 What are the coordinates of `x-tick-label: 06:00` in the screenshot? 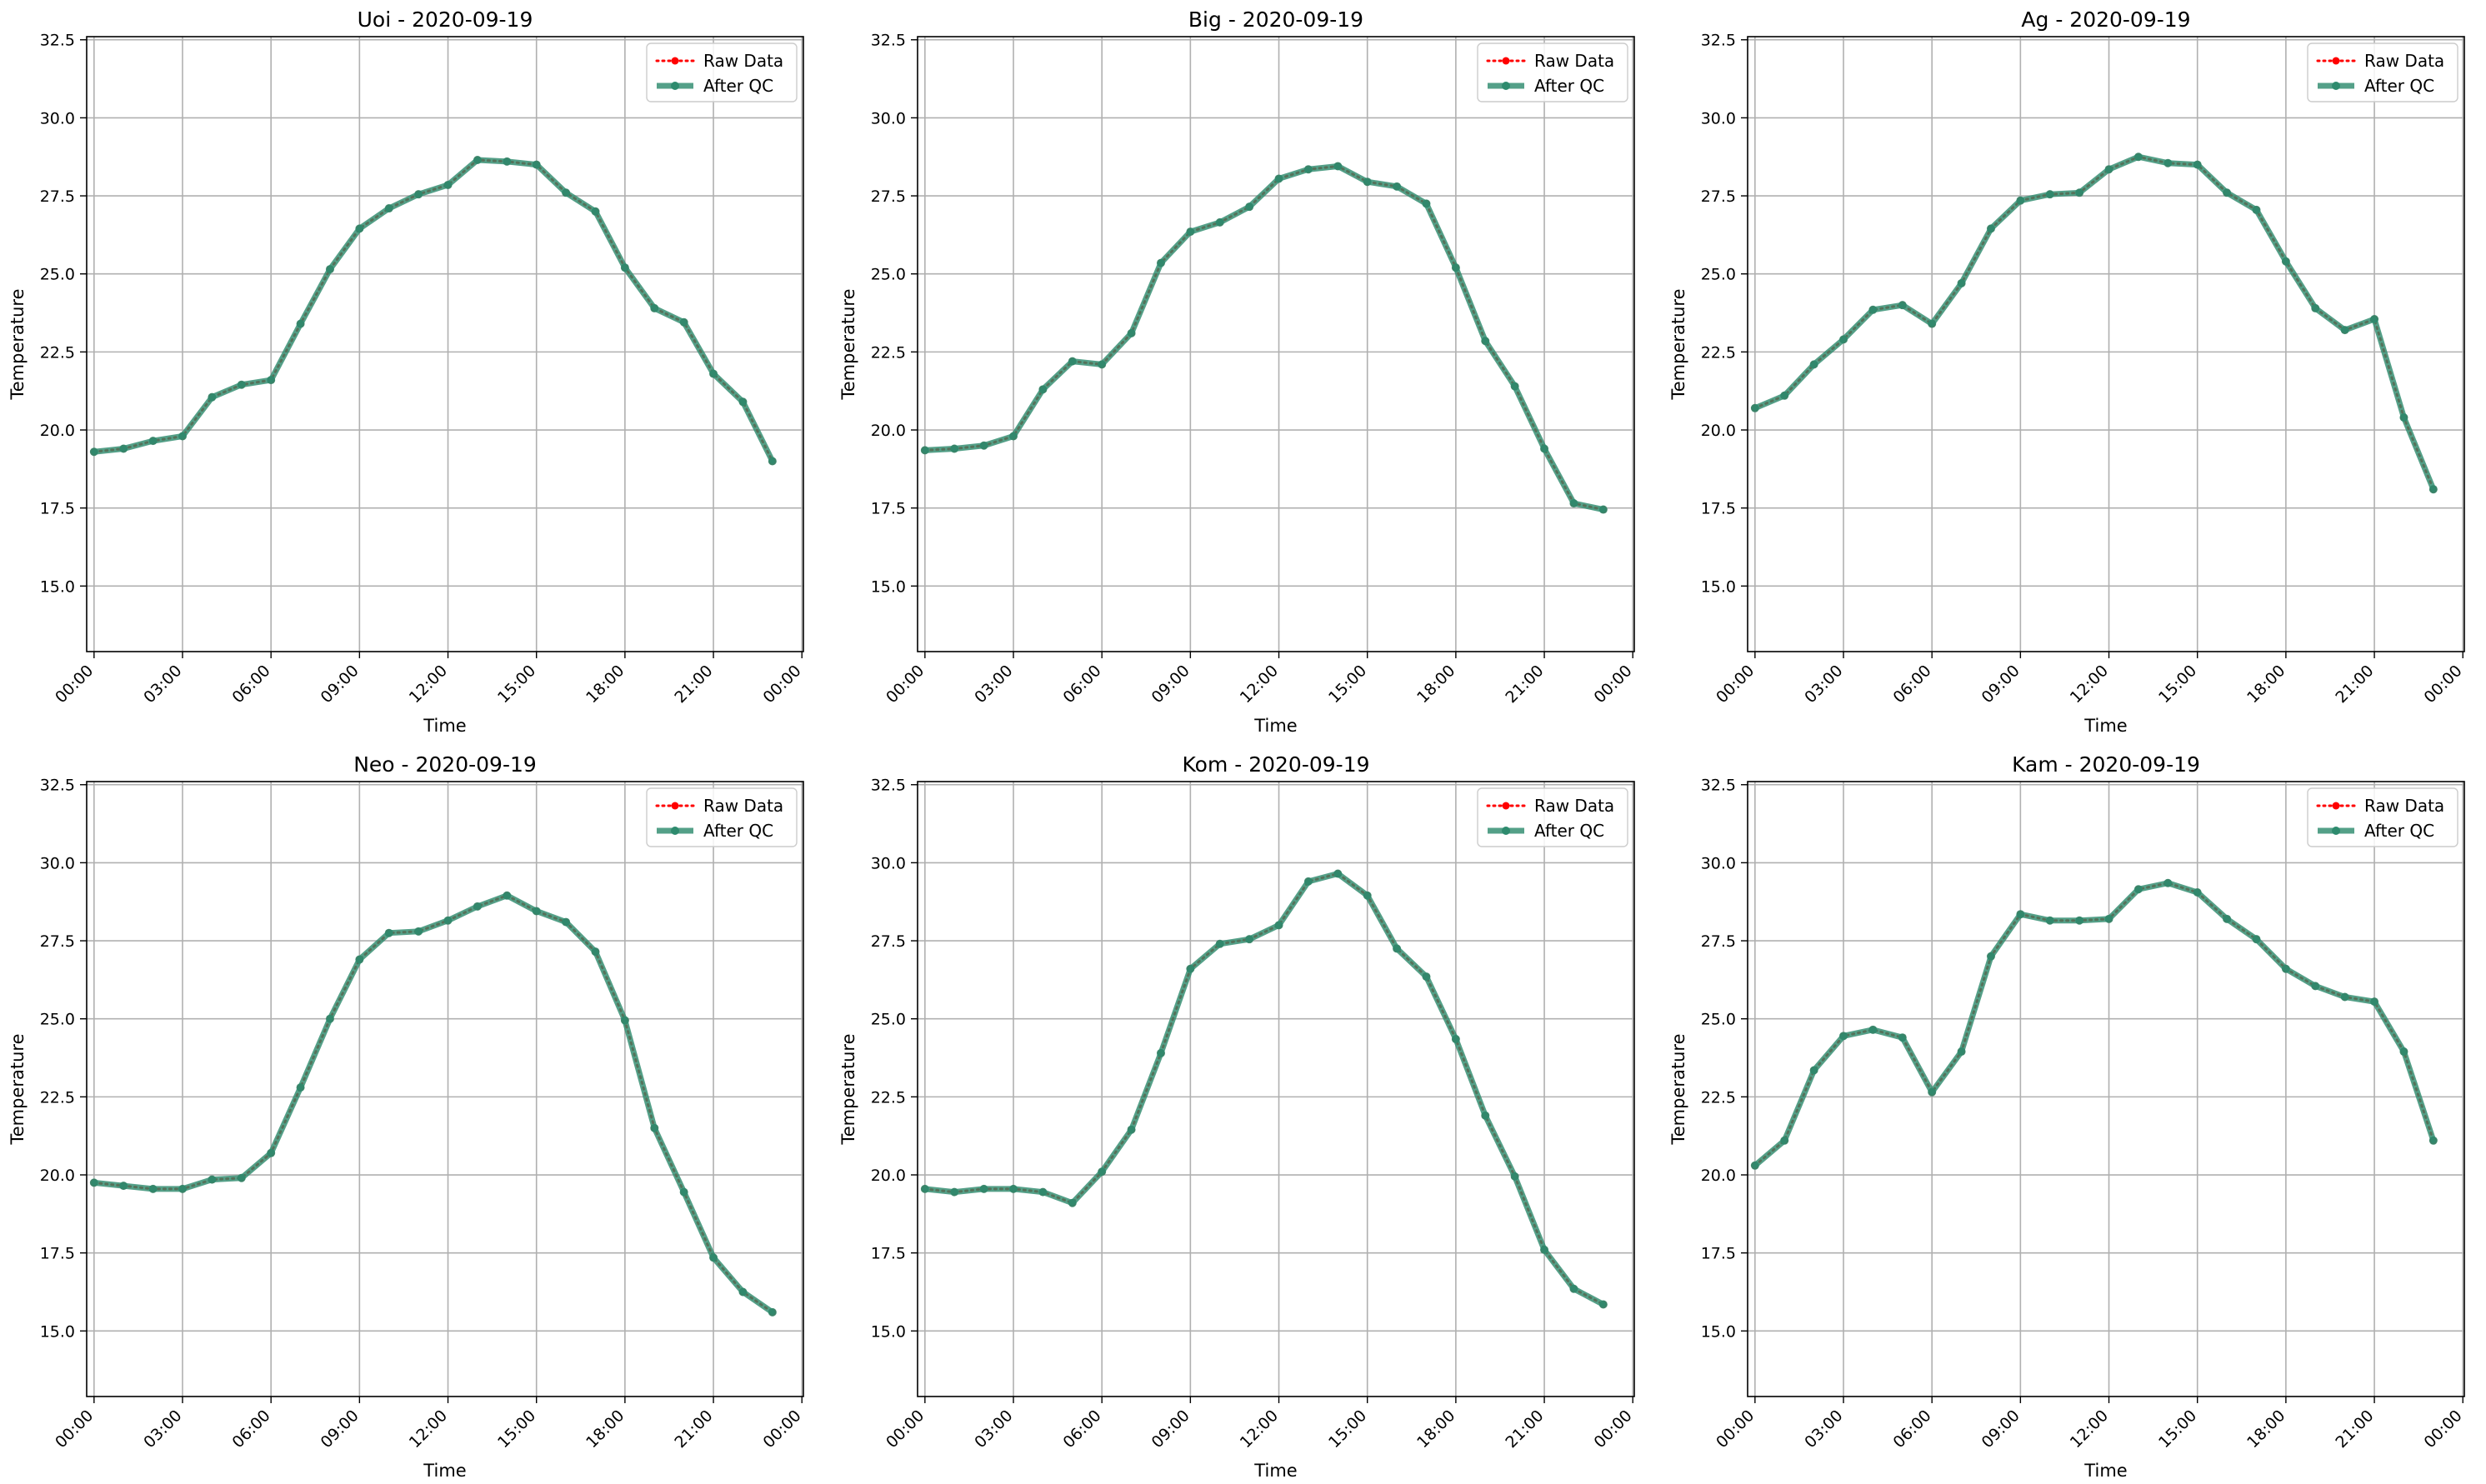 It's located at (250, 1429).